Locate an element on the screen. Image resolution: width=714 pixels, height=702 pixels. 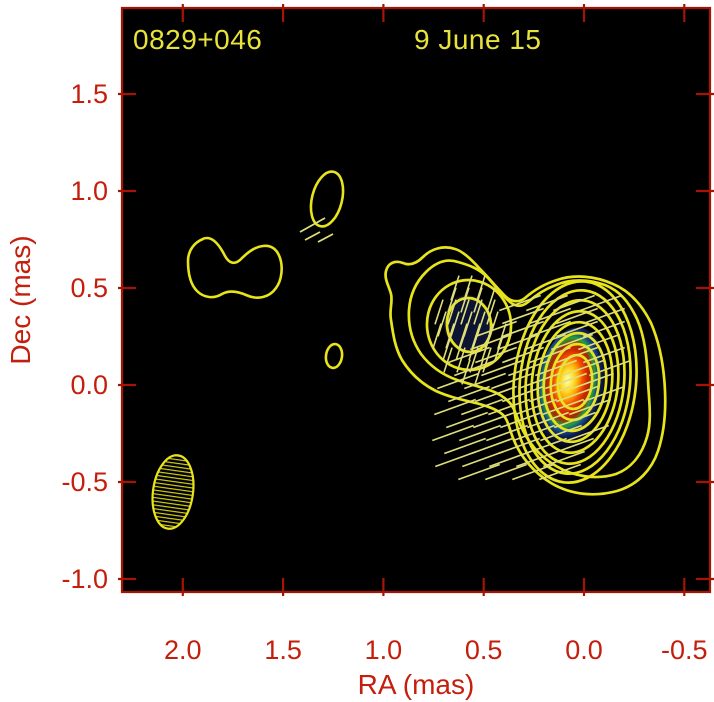
epoch-date-label: 9 June 15 is located at coordinates (478, 39).